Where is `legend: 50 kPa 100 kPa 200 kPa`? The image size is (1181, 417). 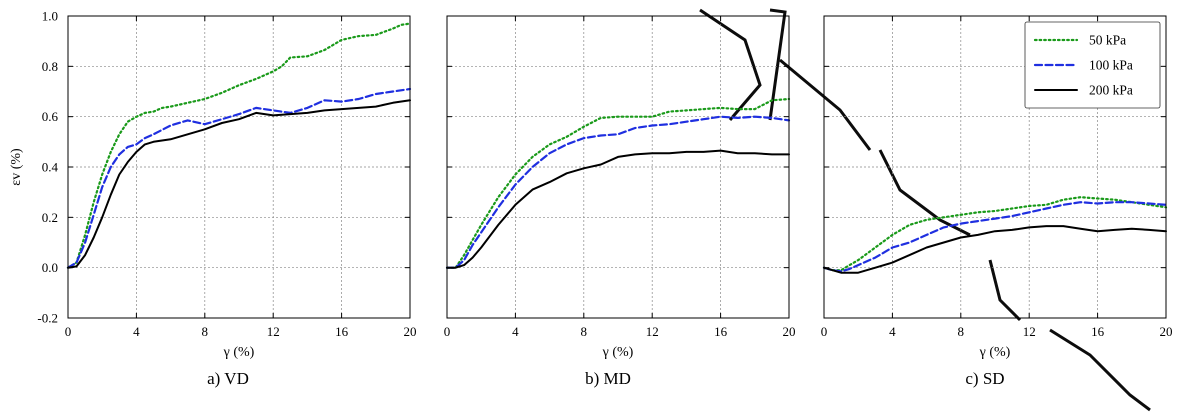 legend: 50 kPa 100 kPa 200 kPa is located at coordinates (1092, 65).